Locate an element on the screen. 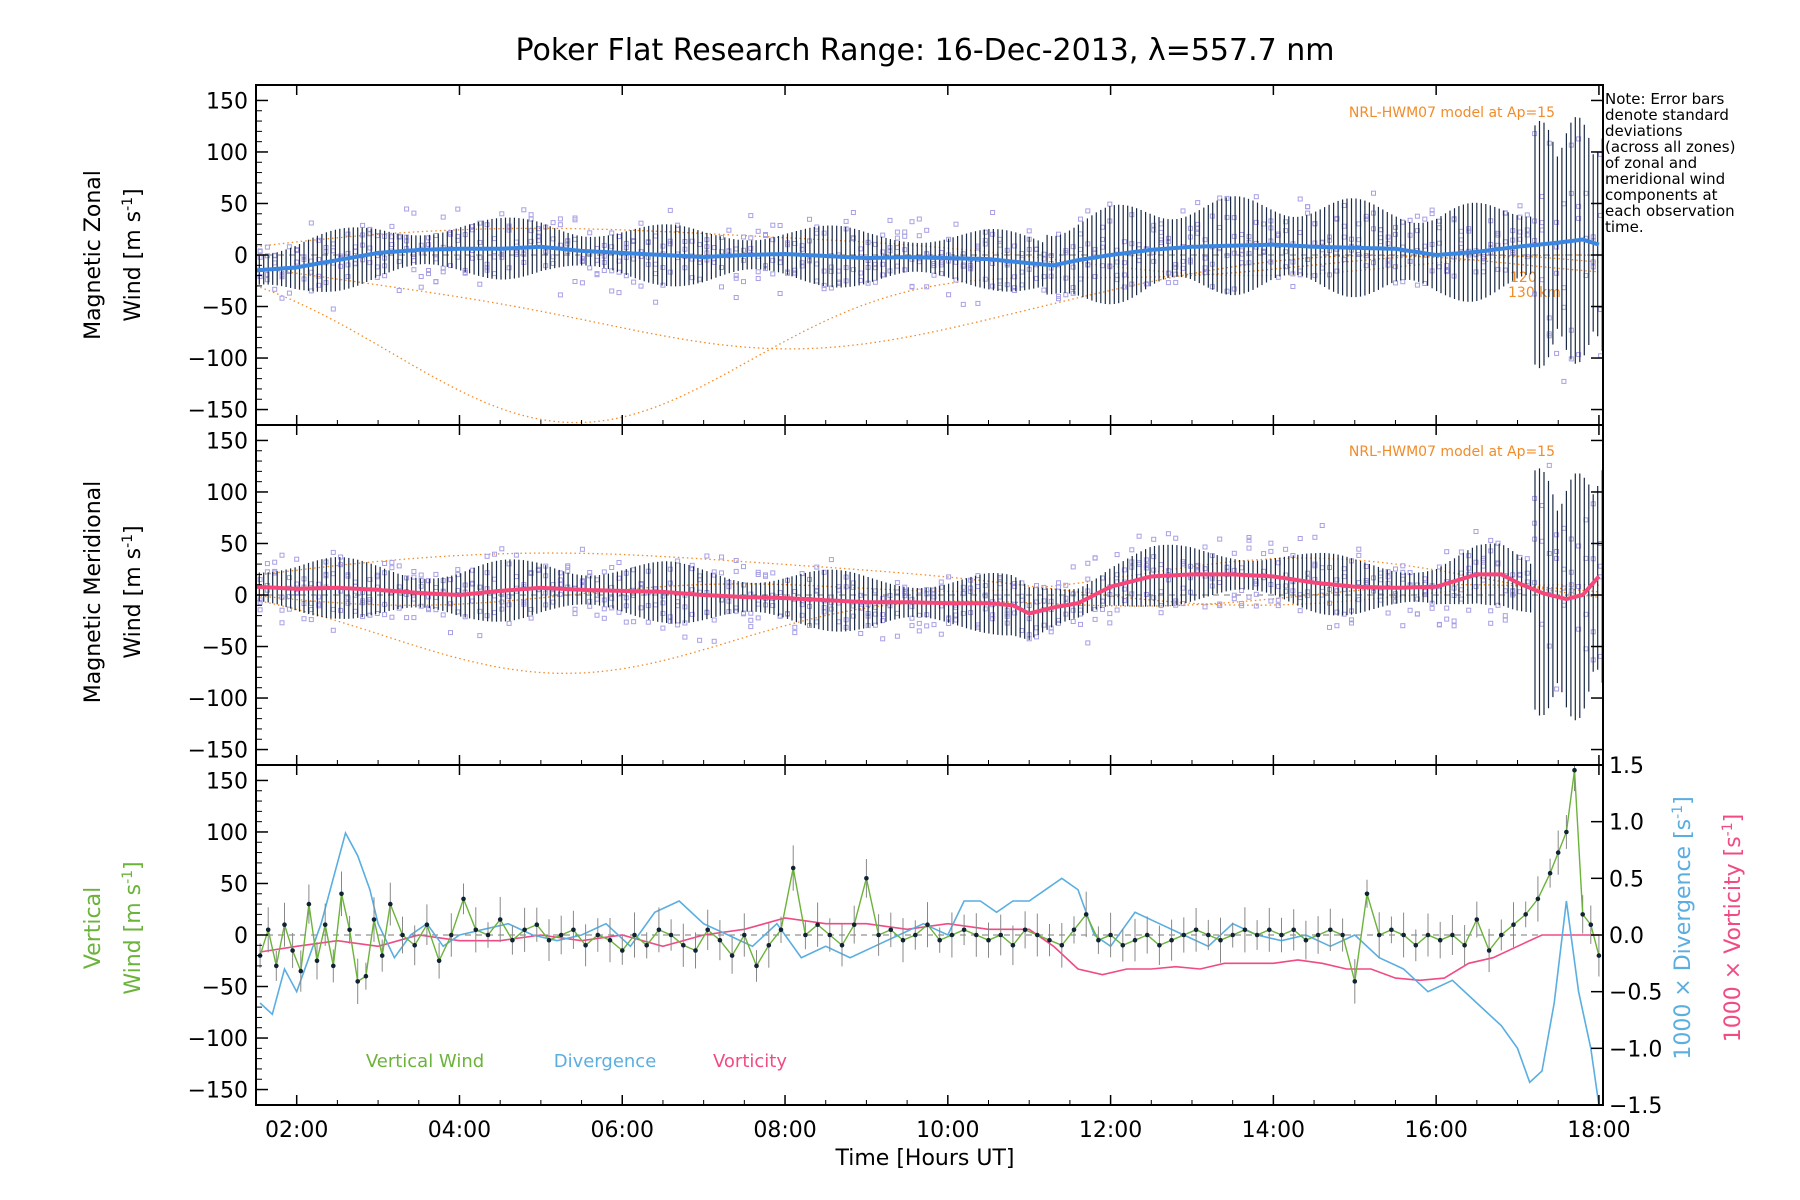  y-tick-label: −100 is located at coordinates (218, 1039).